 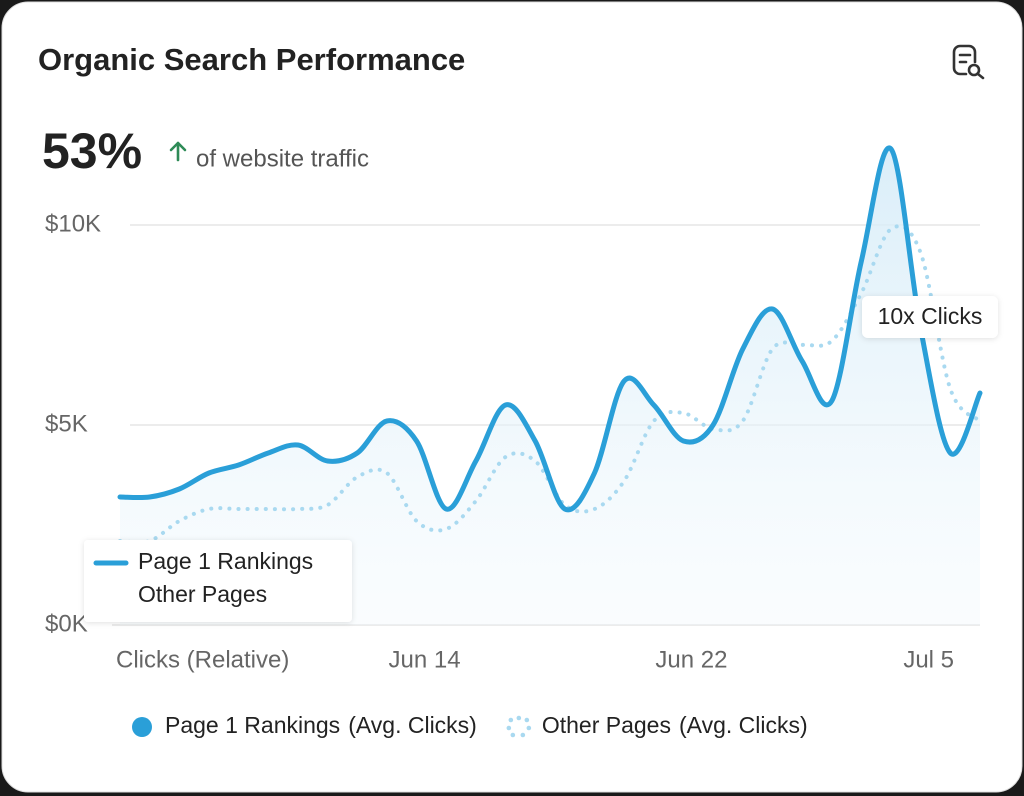 I want to click on y-tick-label: $10K, so click(x=73, y=223).